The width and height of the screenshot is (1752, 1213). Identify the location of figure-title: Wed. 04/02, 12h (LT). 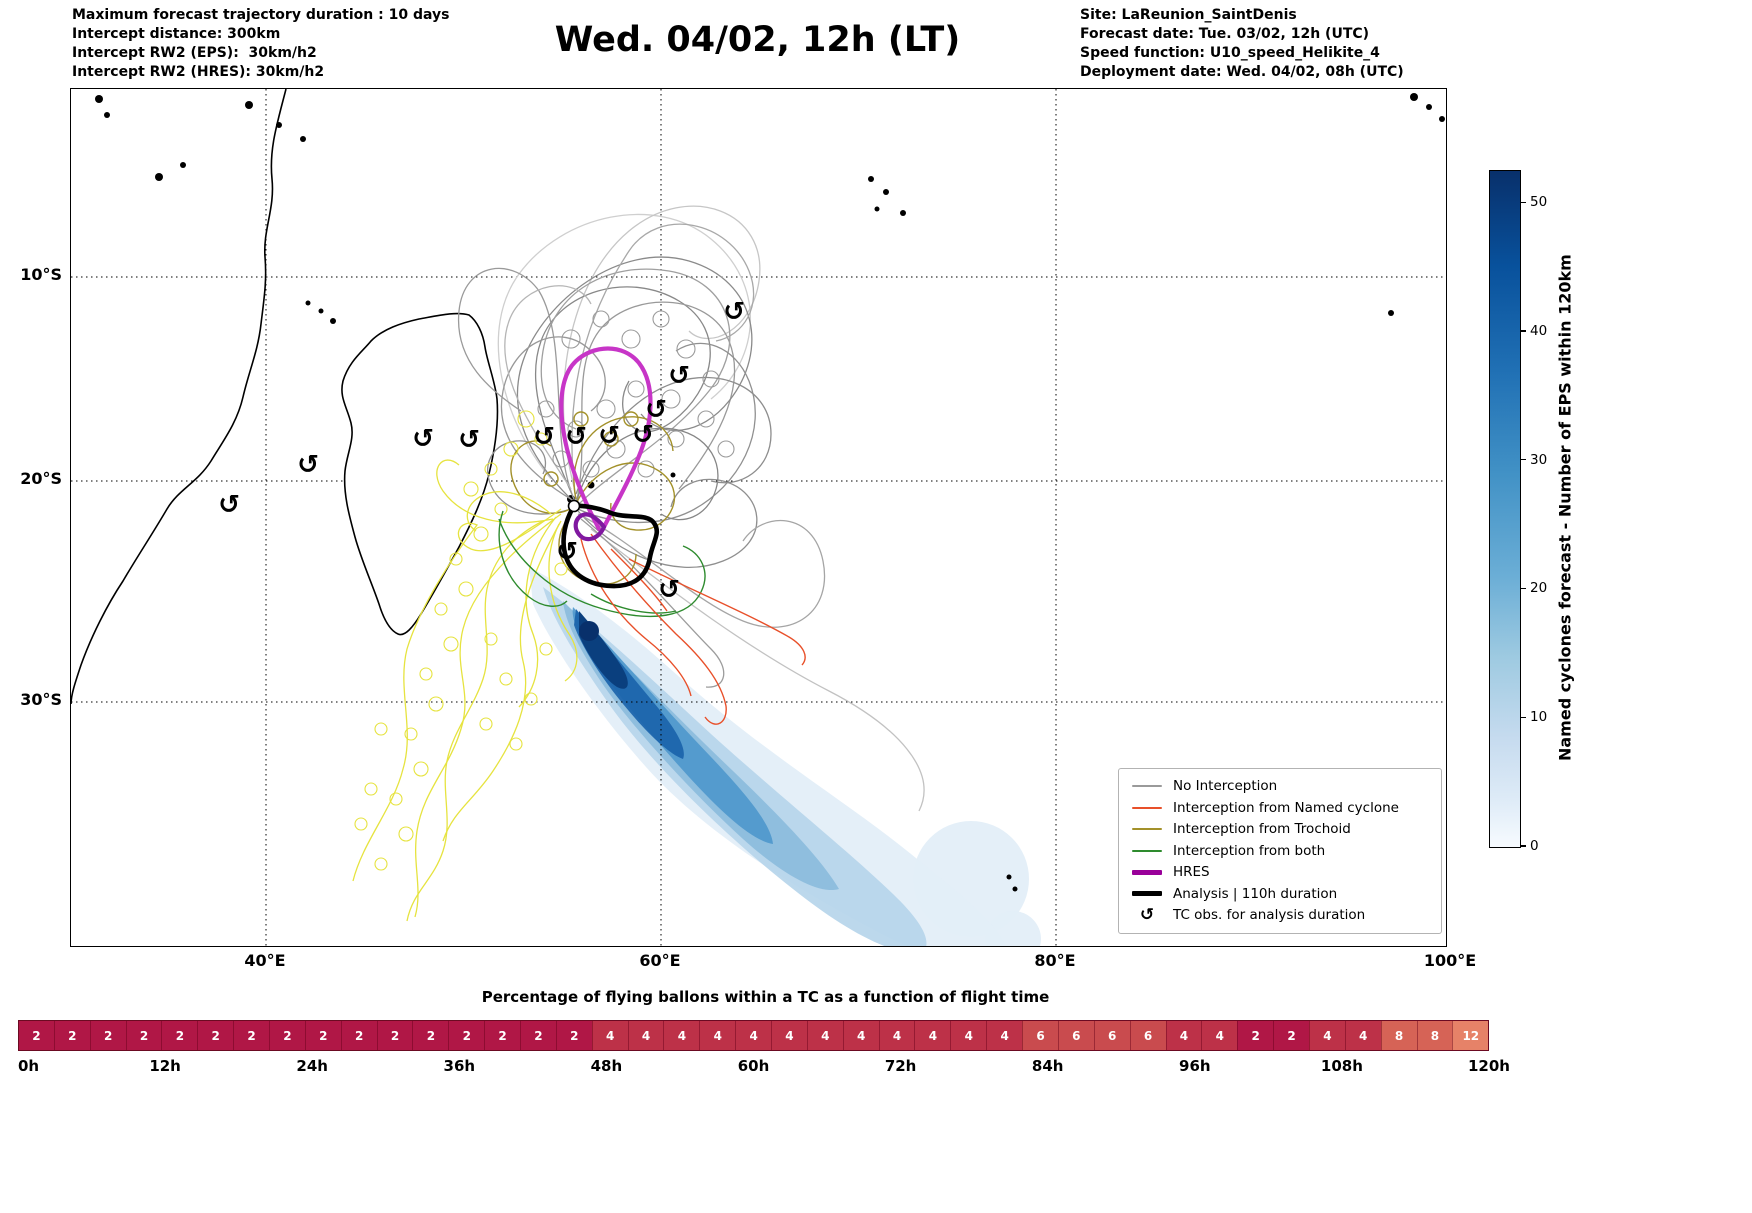
(757, 40).